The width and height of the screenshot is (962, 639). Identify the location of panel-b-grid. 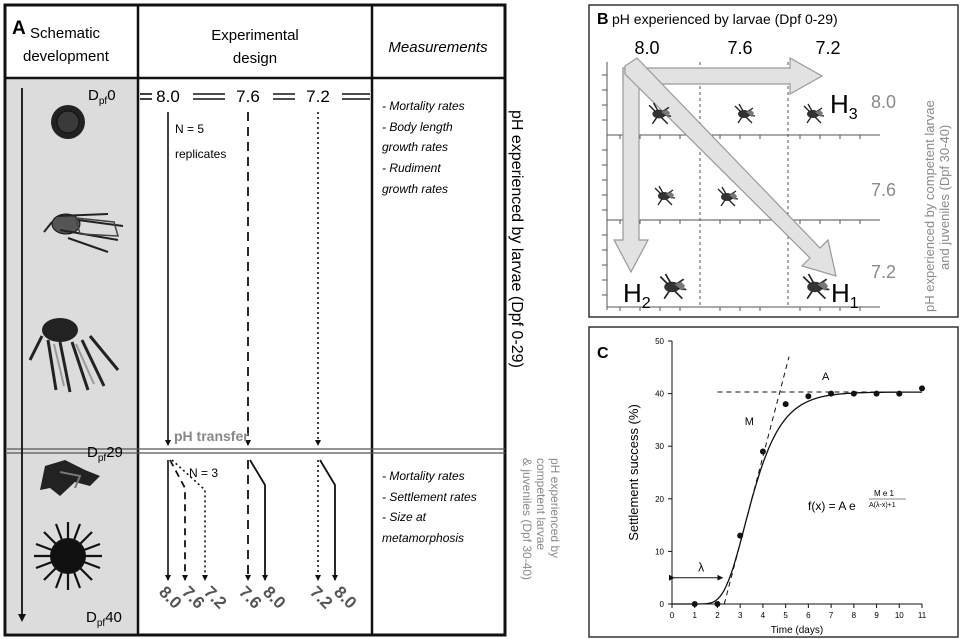
(743, 186).